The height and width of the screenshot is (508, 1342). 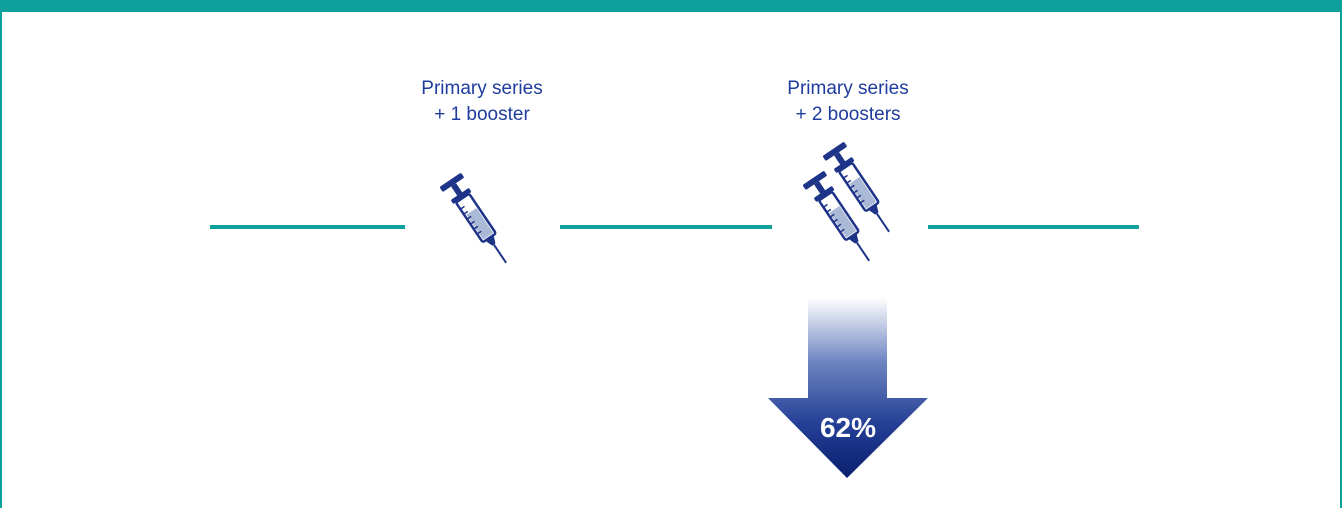 I want to click on reduction-value: 62%, so click(x=848, y=427).